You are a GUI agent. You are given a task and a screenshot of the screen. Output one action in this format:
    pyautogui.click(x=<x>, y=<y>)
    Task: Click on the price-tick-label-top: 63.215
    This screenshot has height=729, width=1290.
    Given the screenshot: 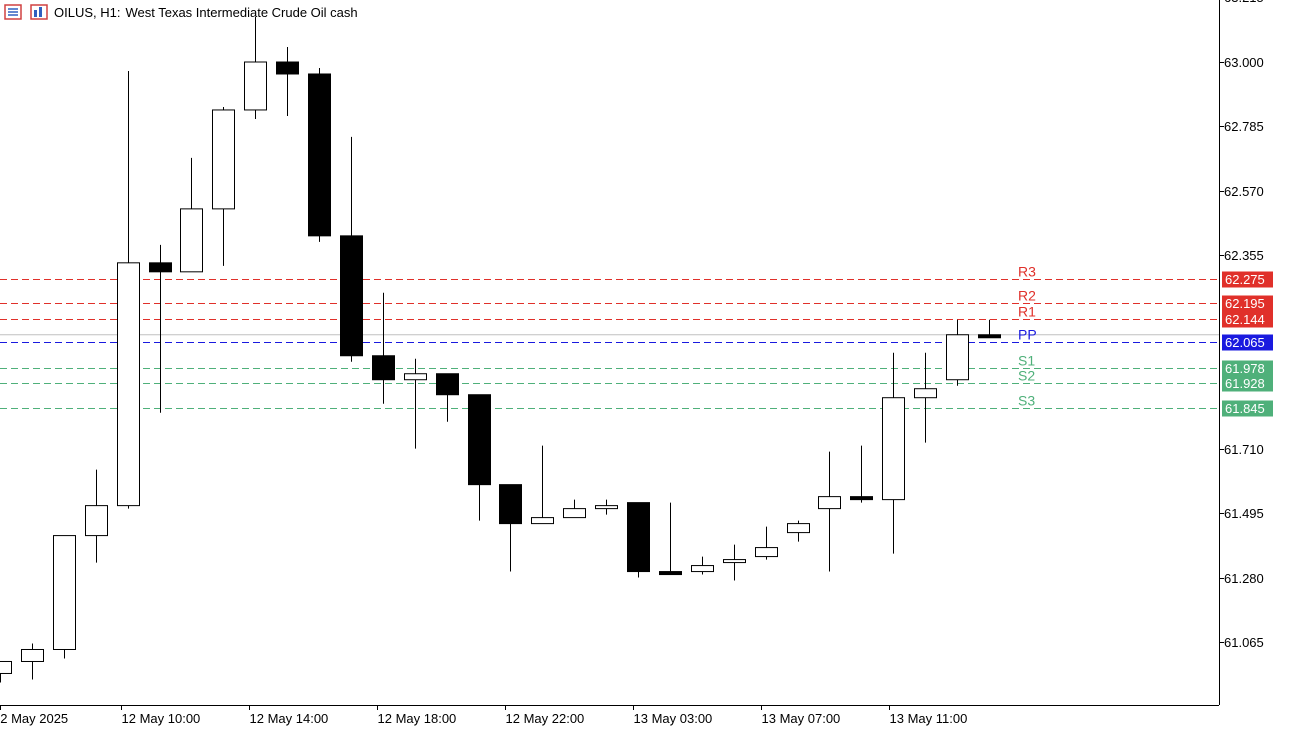 What is the action you would take?
    pyautogui.click(x=1244, y=2)
    